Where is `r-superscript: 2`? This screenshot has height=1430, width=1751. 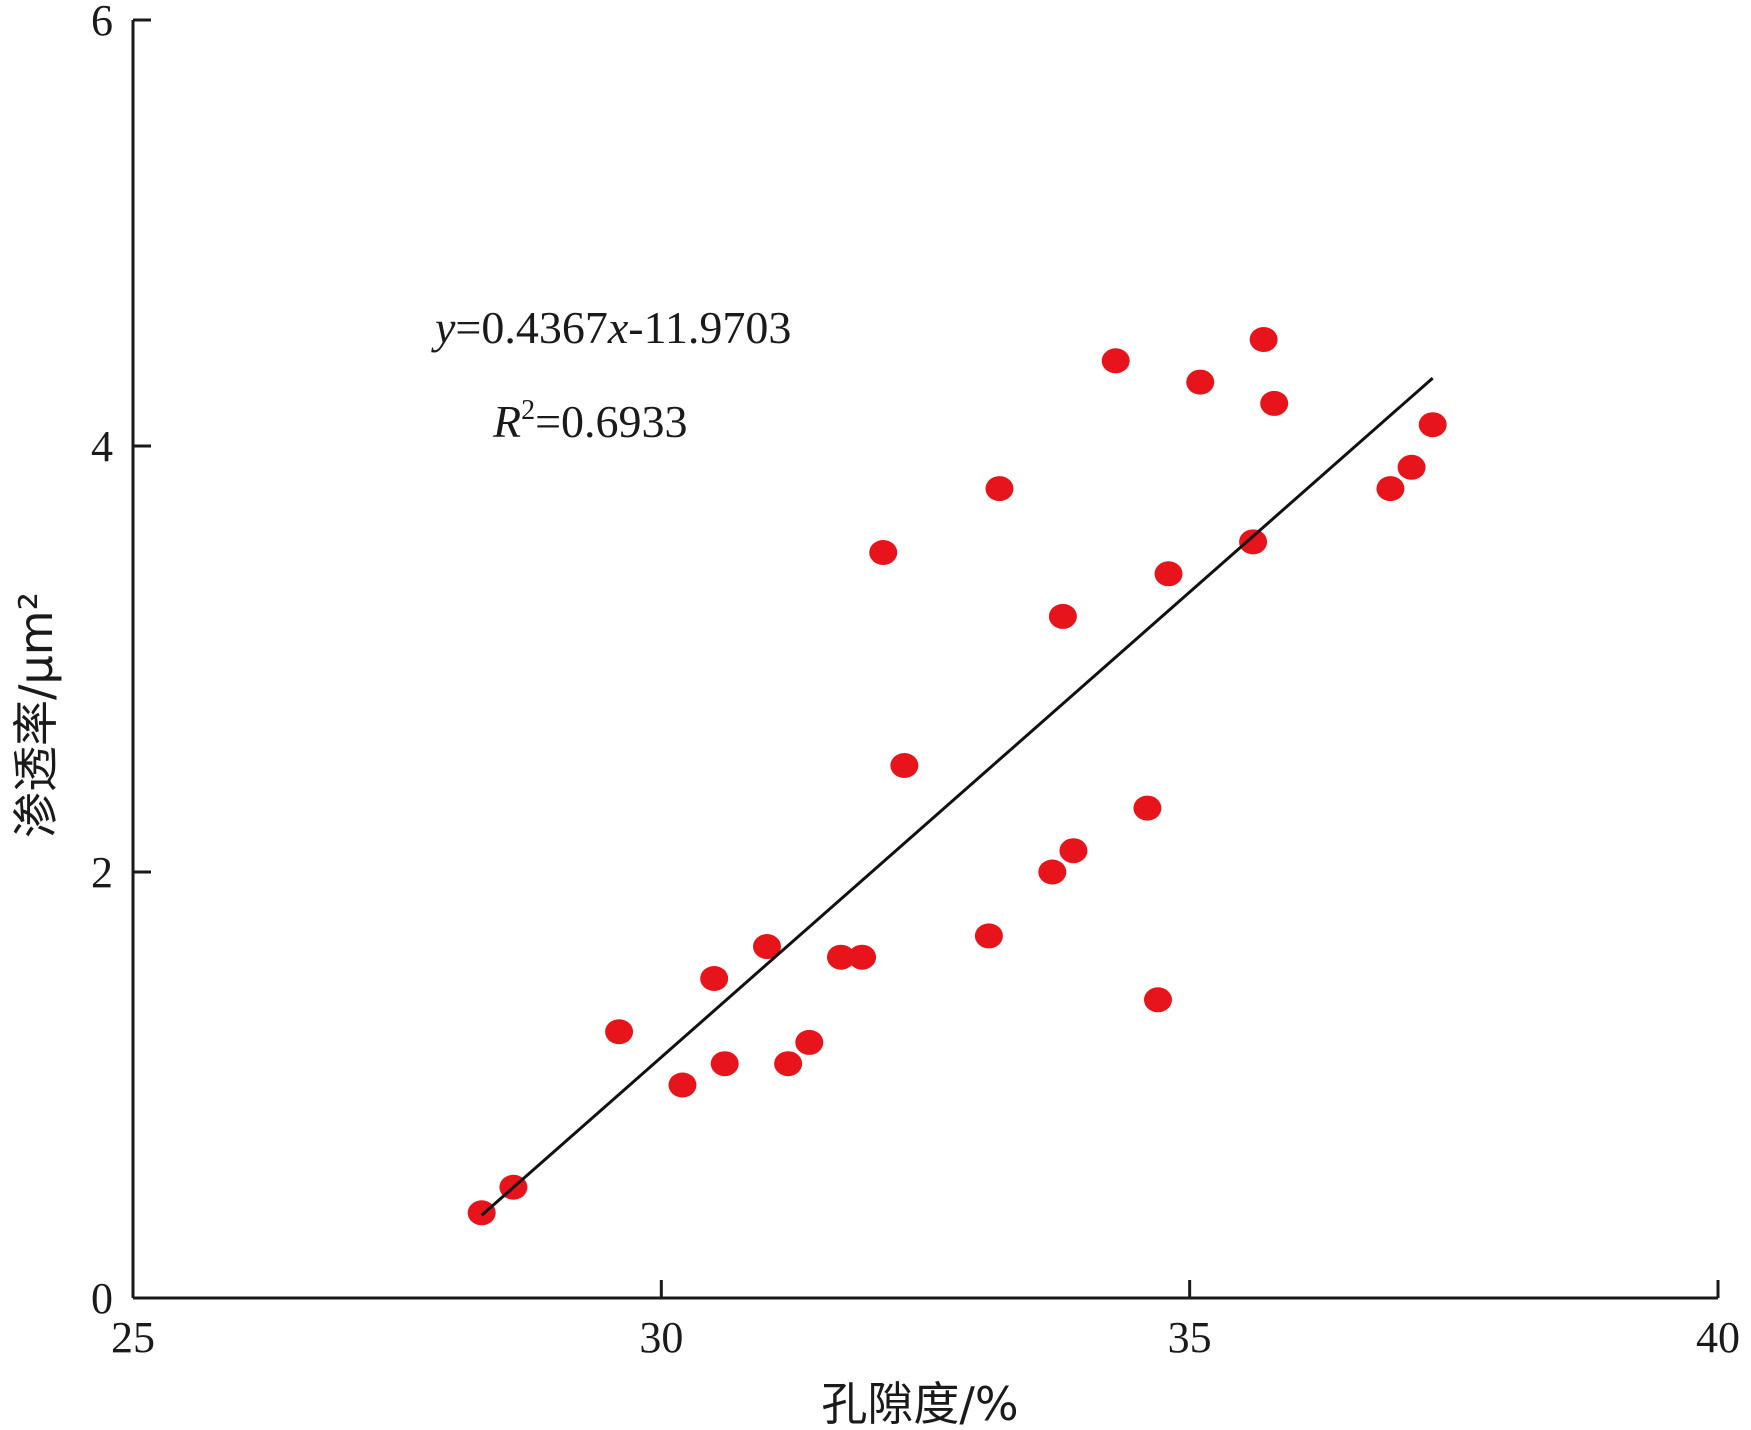 r-superscript: 2 is located at coordinates (528, 410).